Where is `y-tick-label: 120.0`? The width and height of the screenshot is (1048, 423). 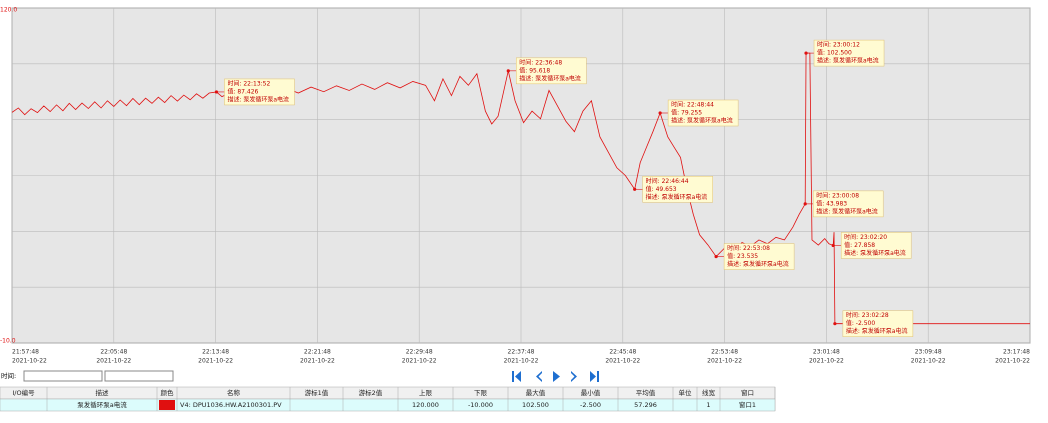
y-tick-label: 120.0 is located at coordinates (8, 10).